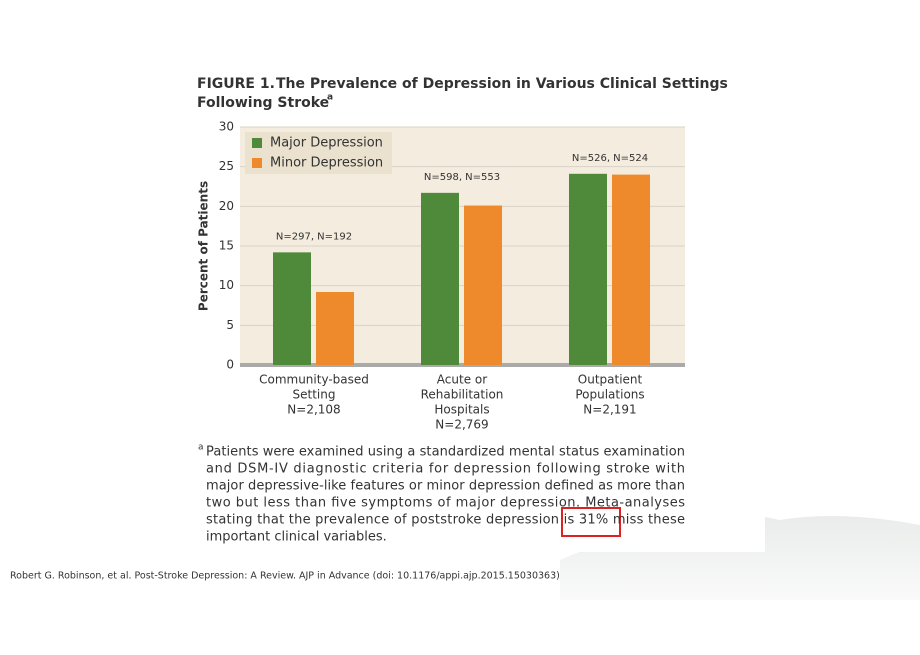 This screenshot has height=655, width=920. Describe the element at coordinates (296, 537) in the screenshot. I see `footnote-line: important clinical variables.` at that location.